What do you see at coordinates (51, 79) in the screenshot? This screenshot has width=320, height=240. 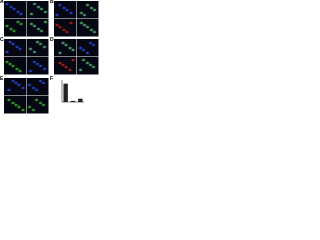 I see `panel-label: F` at bounding box center [51, 79].